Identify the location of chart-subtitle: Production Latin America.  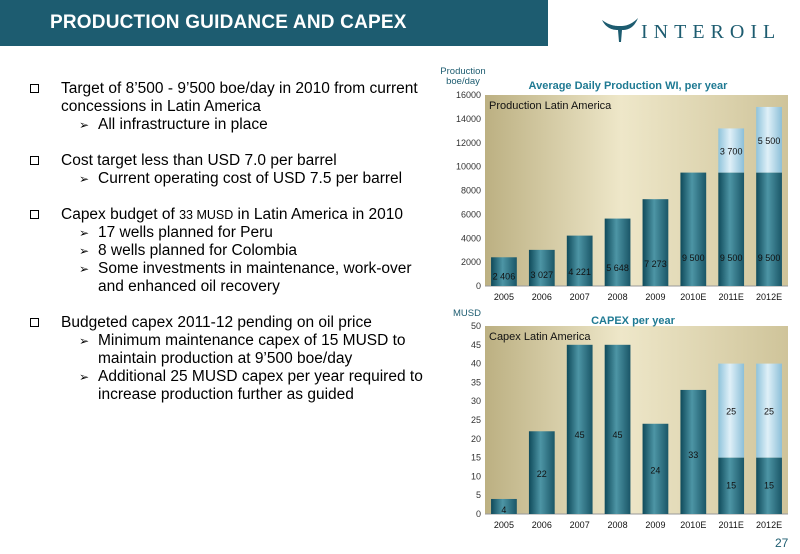
(550, 106).